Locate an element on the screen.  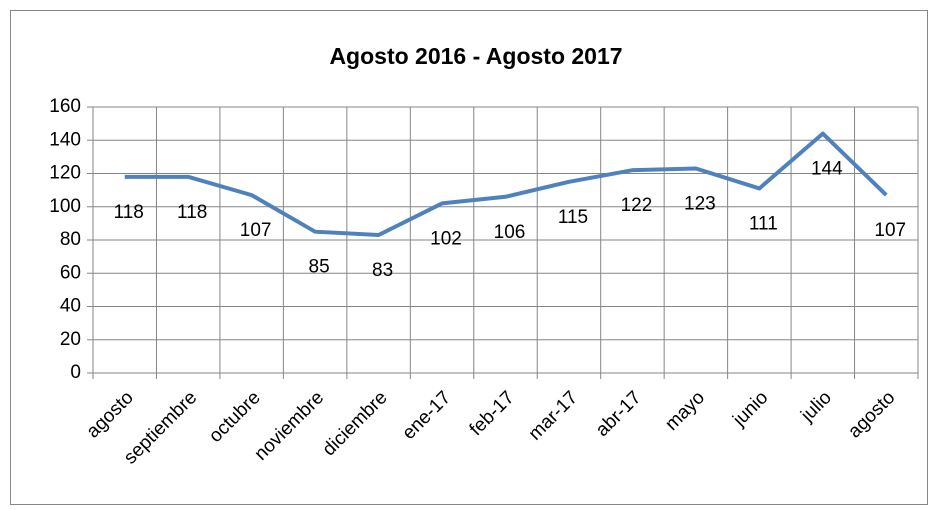
y-tick-label: 60 is located at coordinates (70, 272).